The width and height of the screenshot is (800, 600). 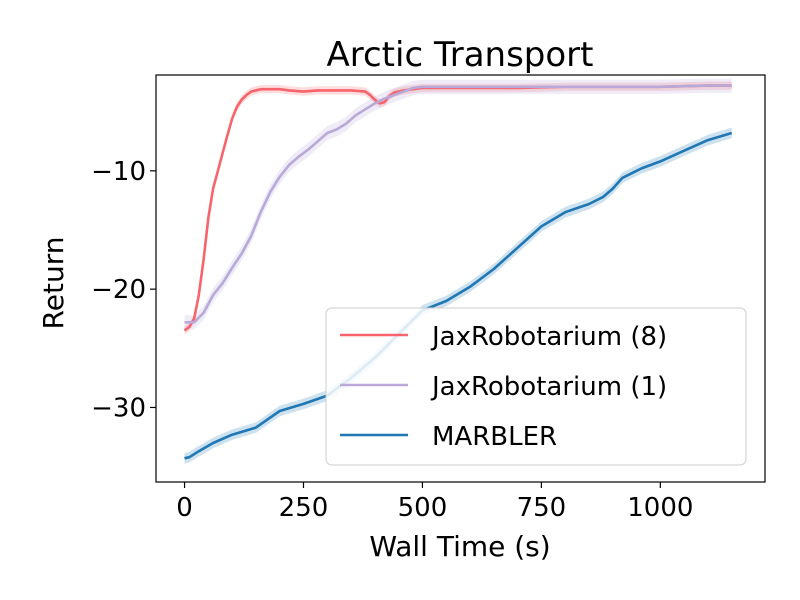 I want to click on y-axis-label: Return, so click(x=53, y=283).